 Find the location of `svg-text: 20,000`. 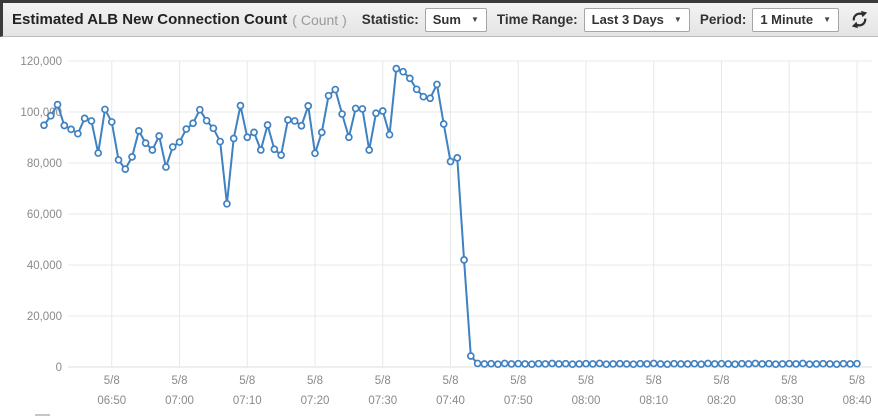

svg-text: 20,000 is located at coordinates (44, 317).